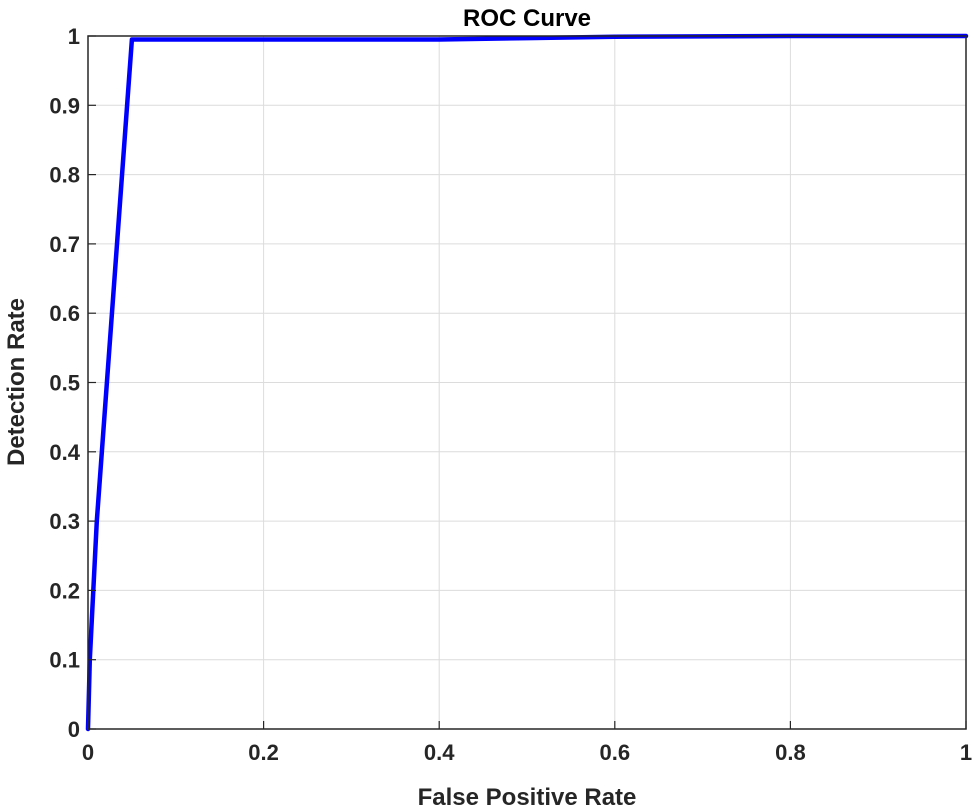 The height and width of the screenshot is (811, 974). Describe the element at coordinates (64, 175) in the screenshot. I see `y-tick-label: 0.8` at that location.